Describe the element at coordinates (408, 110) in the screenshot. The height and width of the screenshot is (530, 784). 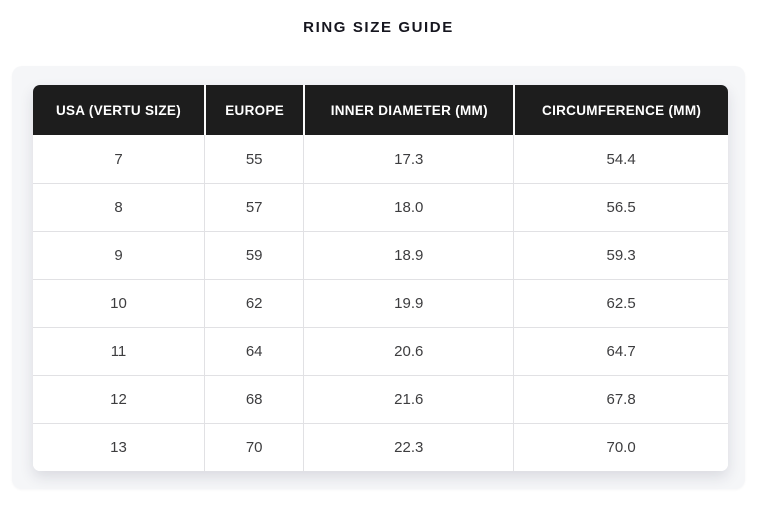
I see `column-header: INNER DIAMETER (MM)` at that location.